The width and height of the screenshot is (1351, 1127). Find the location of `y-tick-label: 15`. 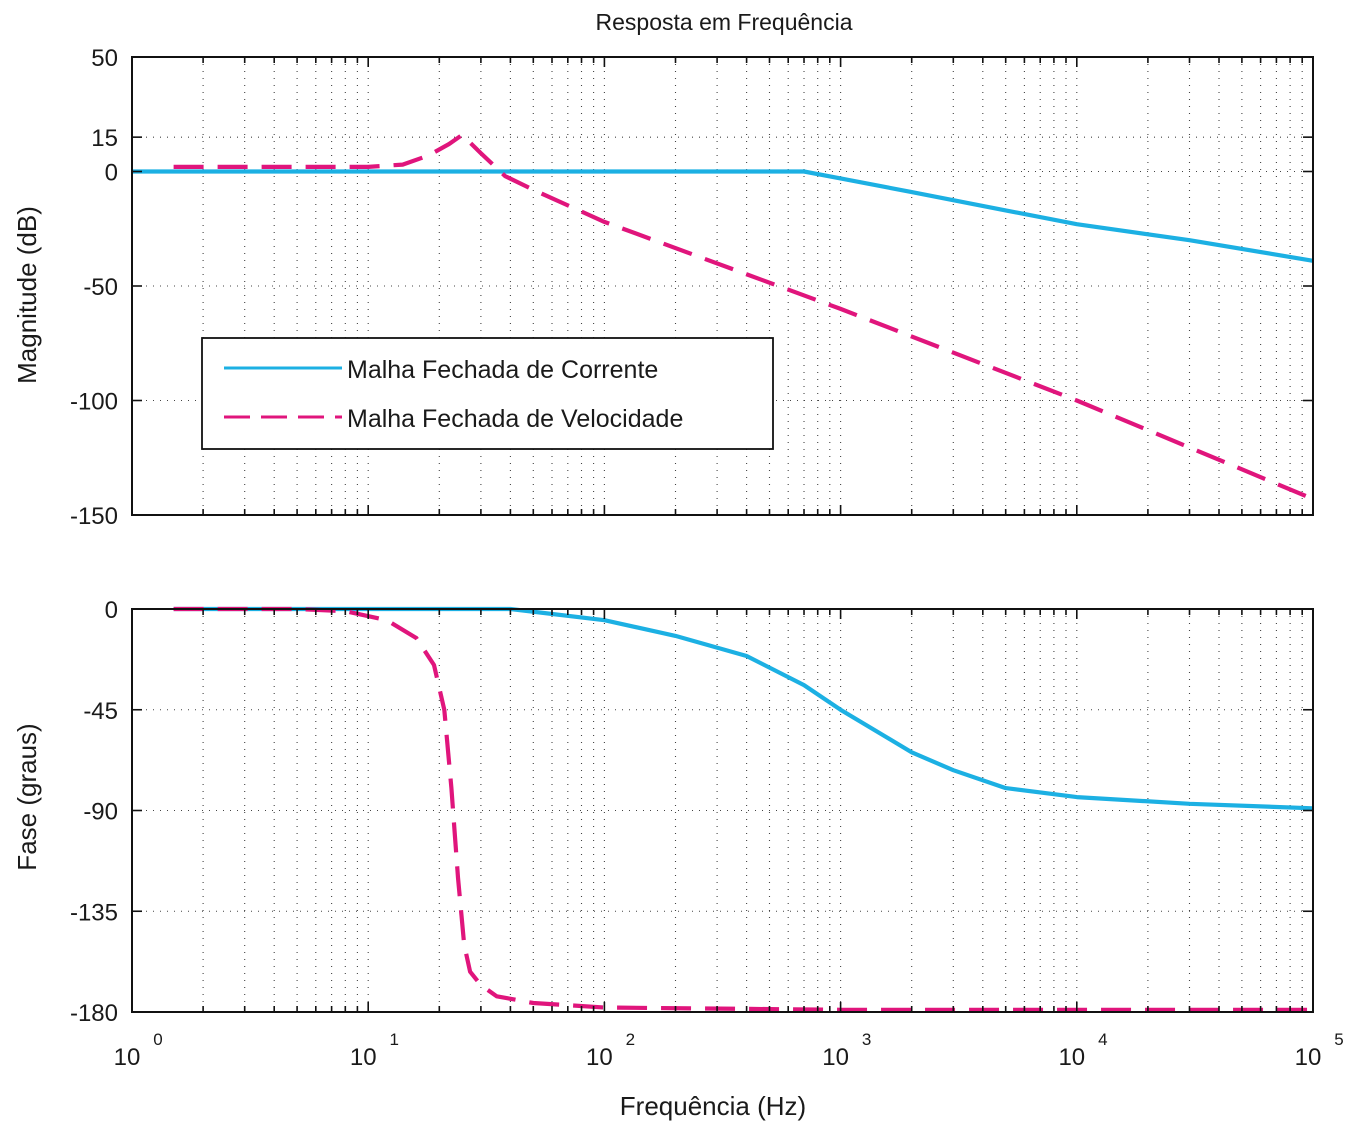

y-tick-label: 15 is located at coordinates (104, 138).